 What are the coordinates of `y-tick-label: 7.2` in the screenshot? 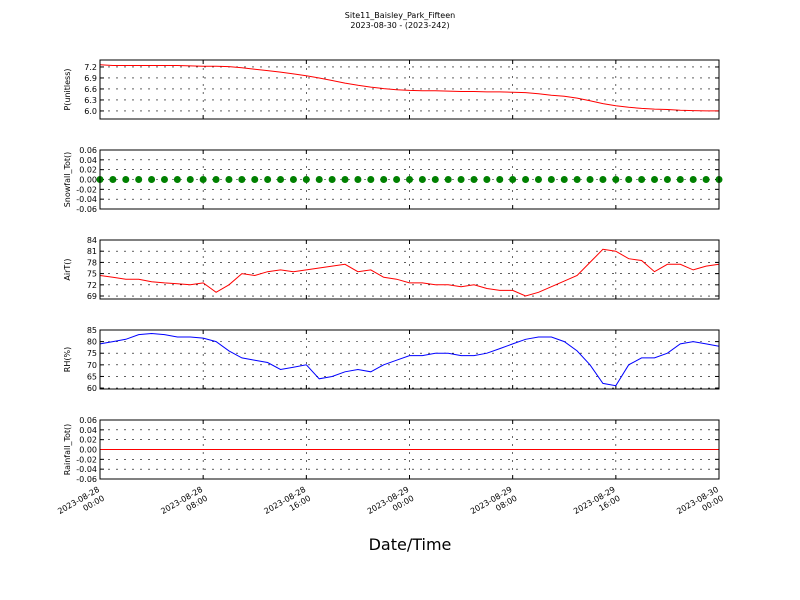 It's located at (90, 67).